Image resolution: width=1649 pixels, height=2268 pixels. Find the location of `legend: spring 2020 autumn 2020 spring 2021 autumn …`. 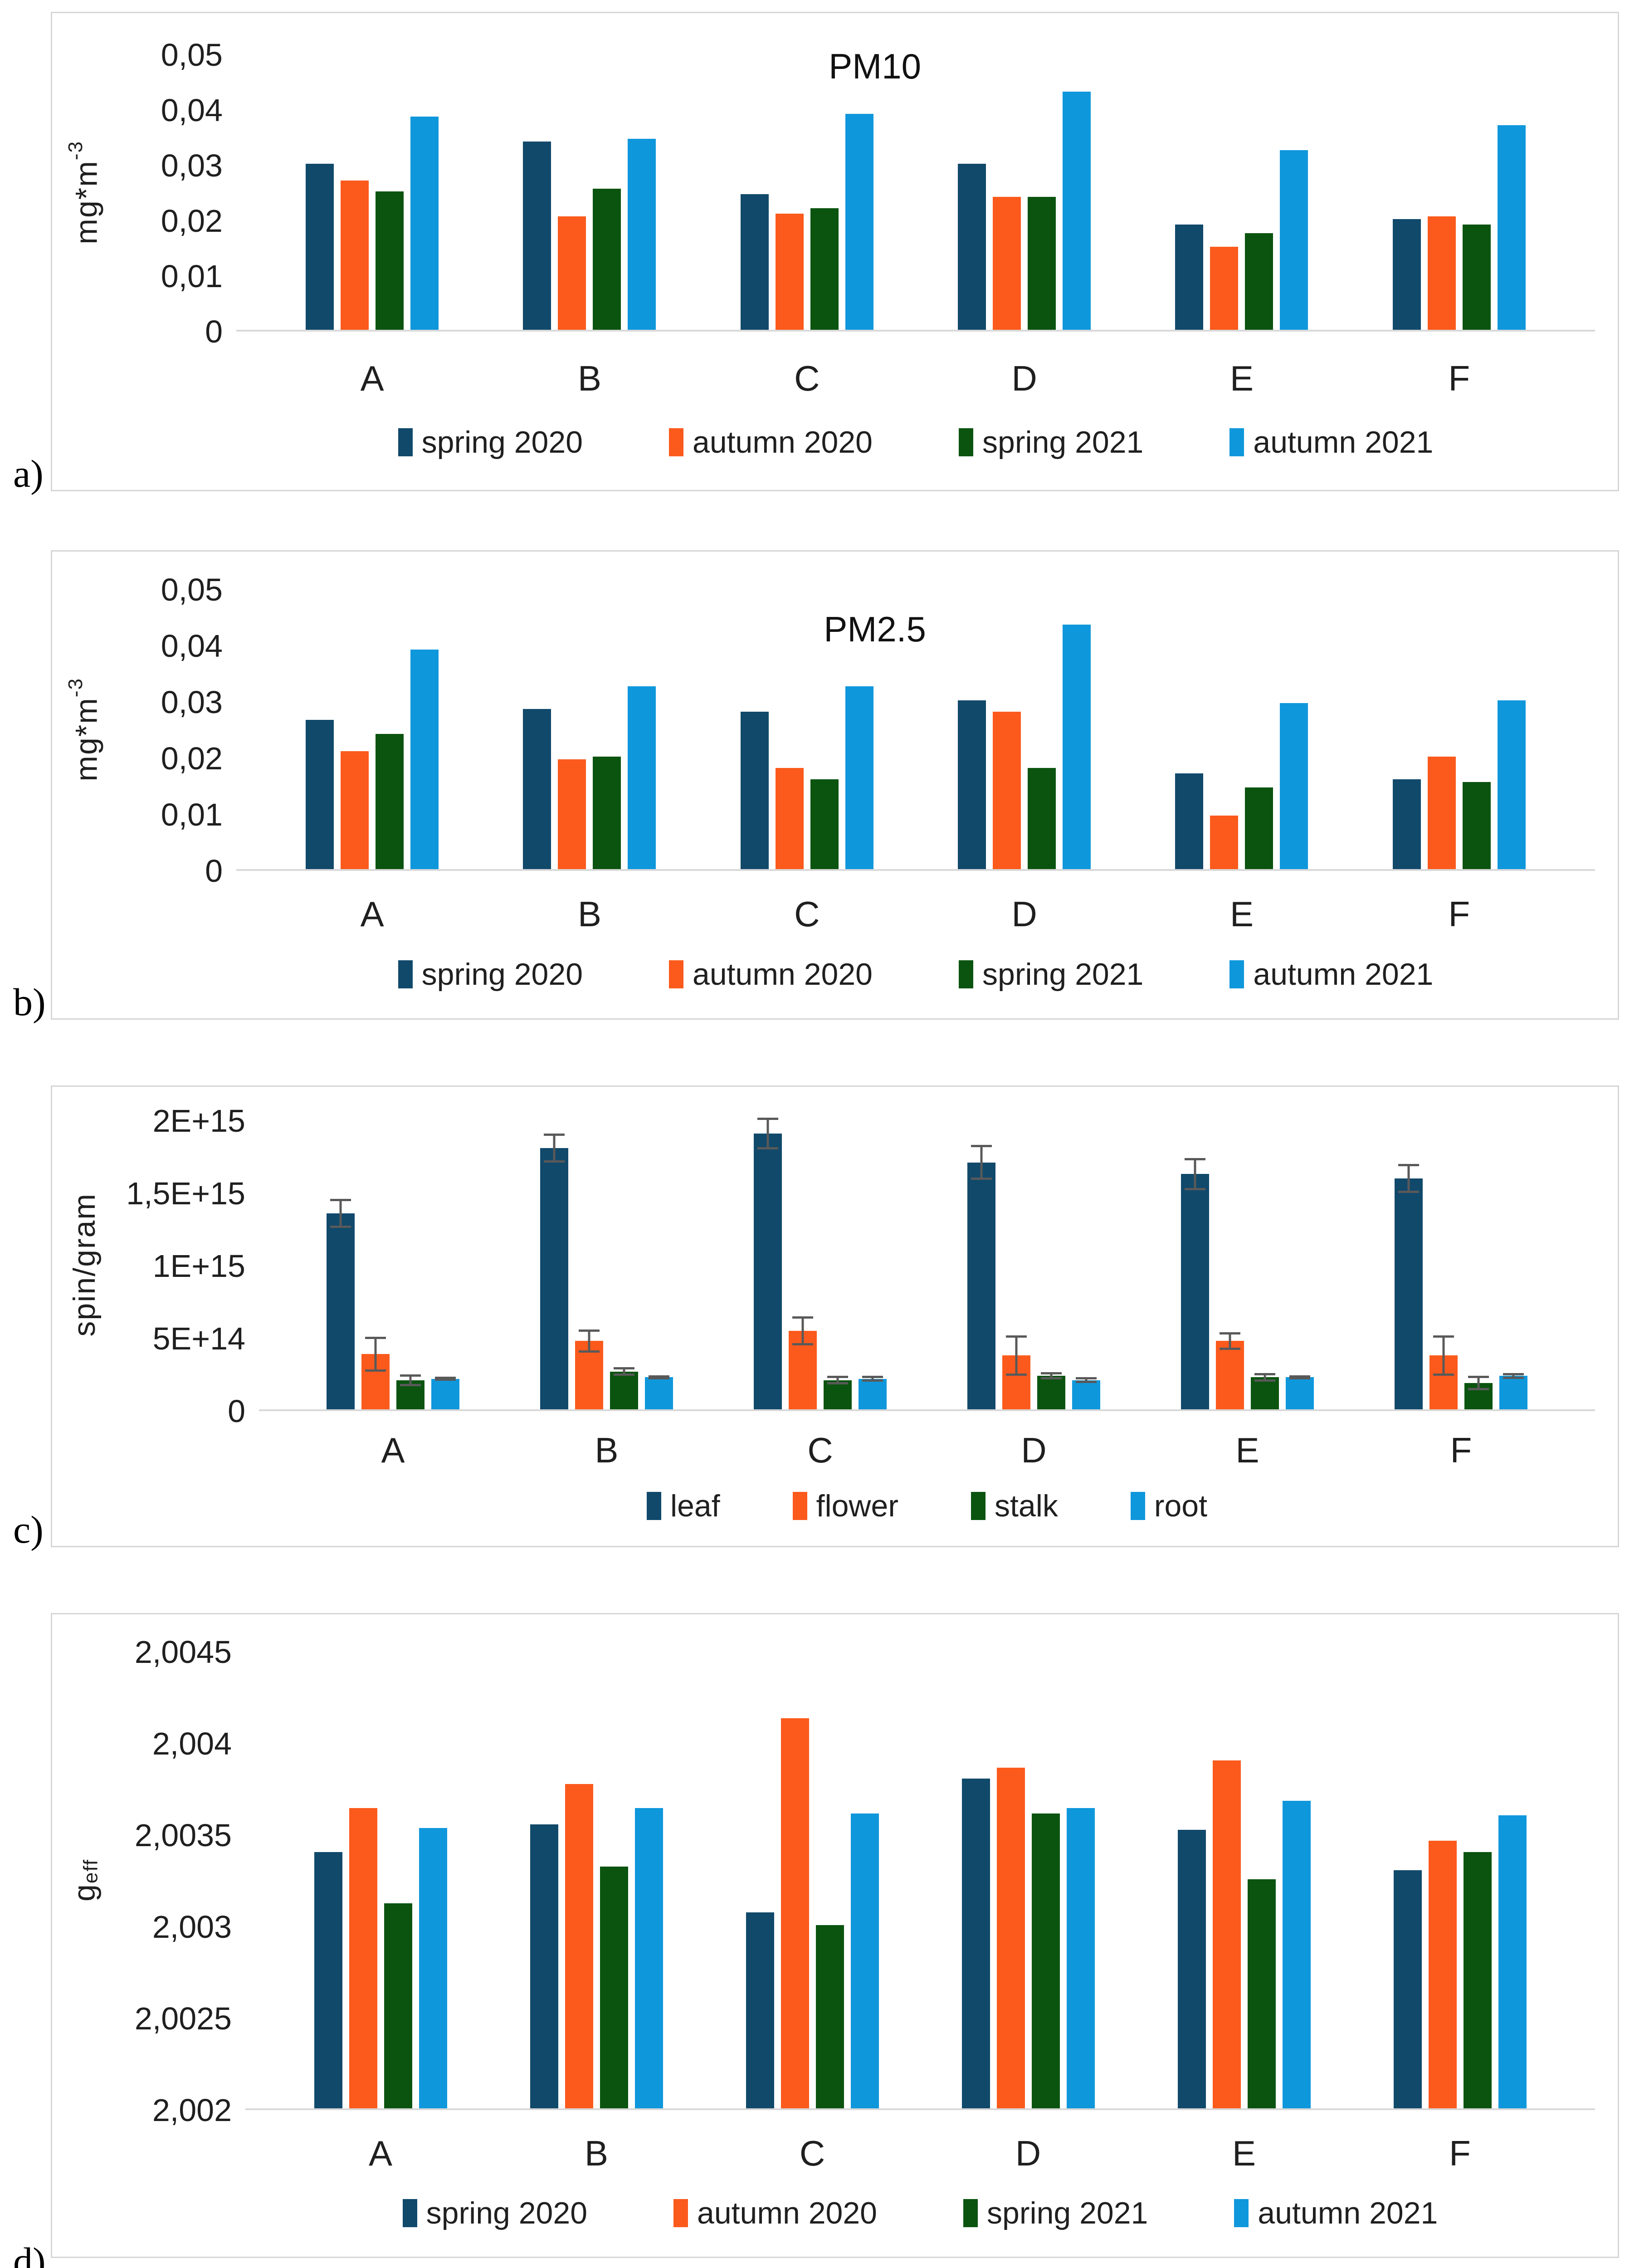

legend: spring 2020 autumn 2020 spring 2021 autumn … is located at coordinates (920, 2213).